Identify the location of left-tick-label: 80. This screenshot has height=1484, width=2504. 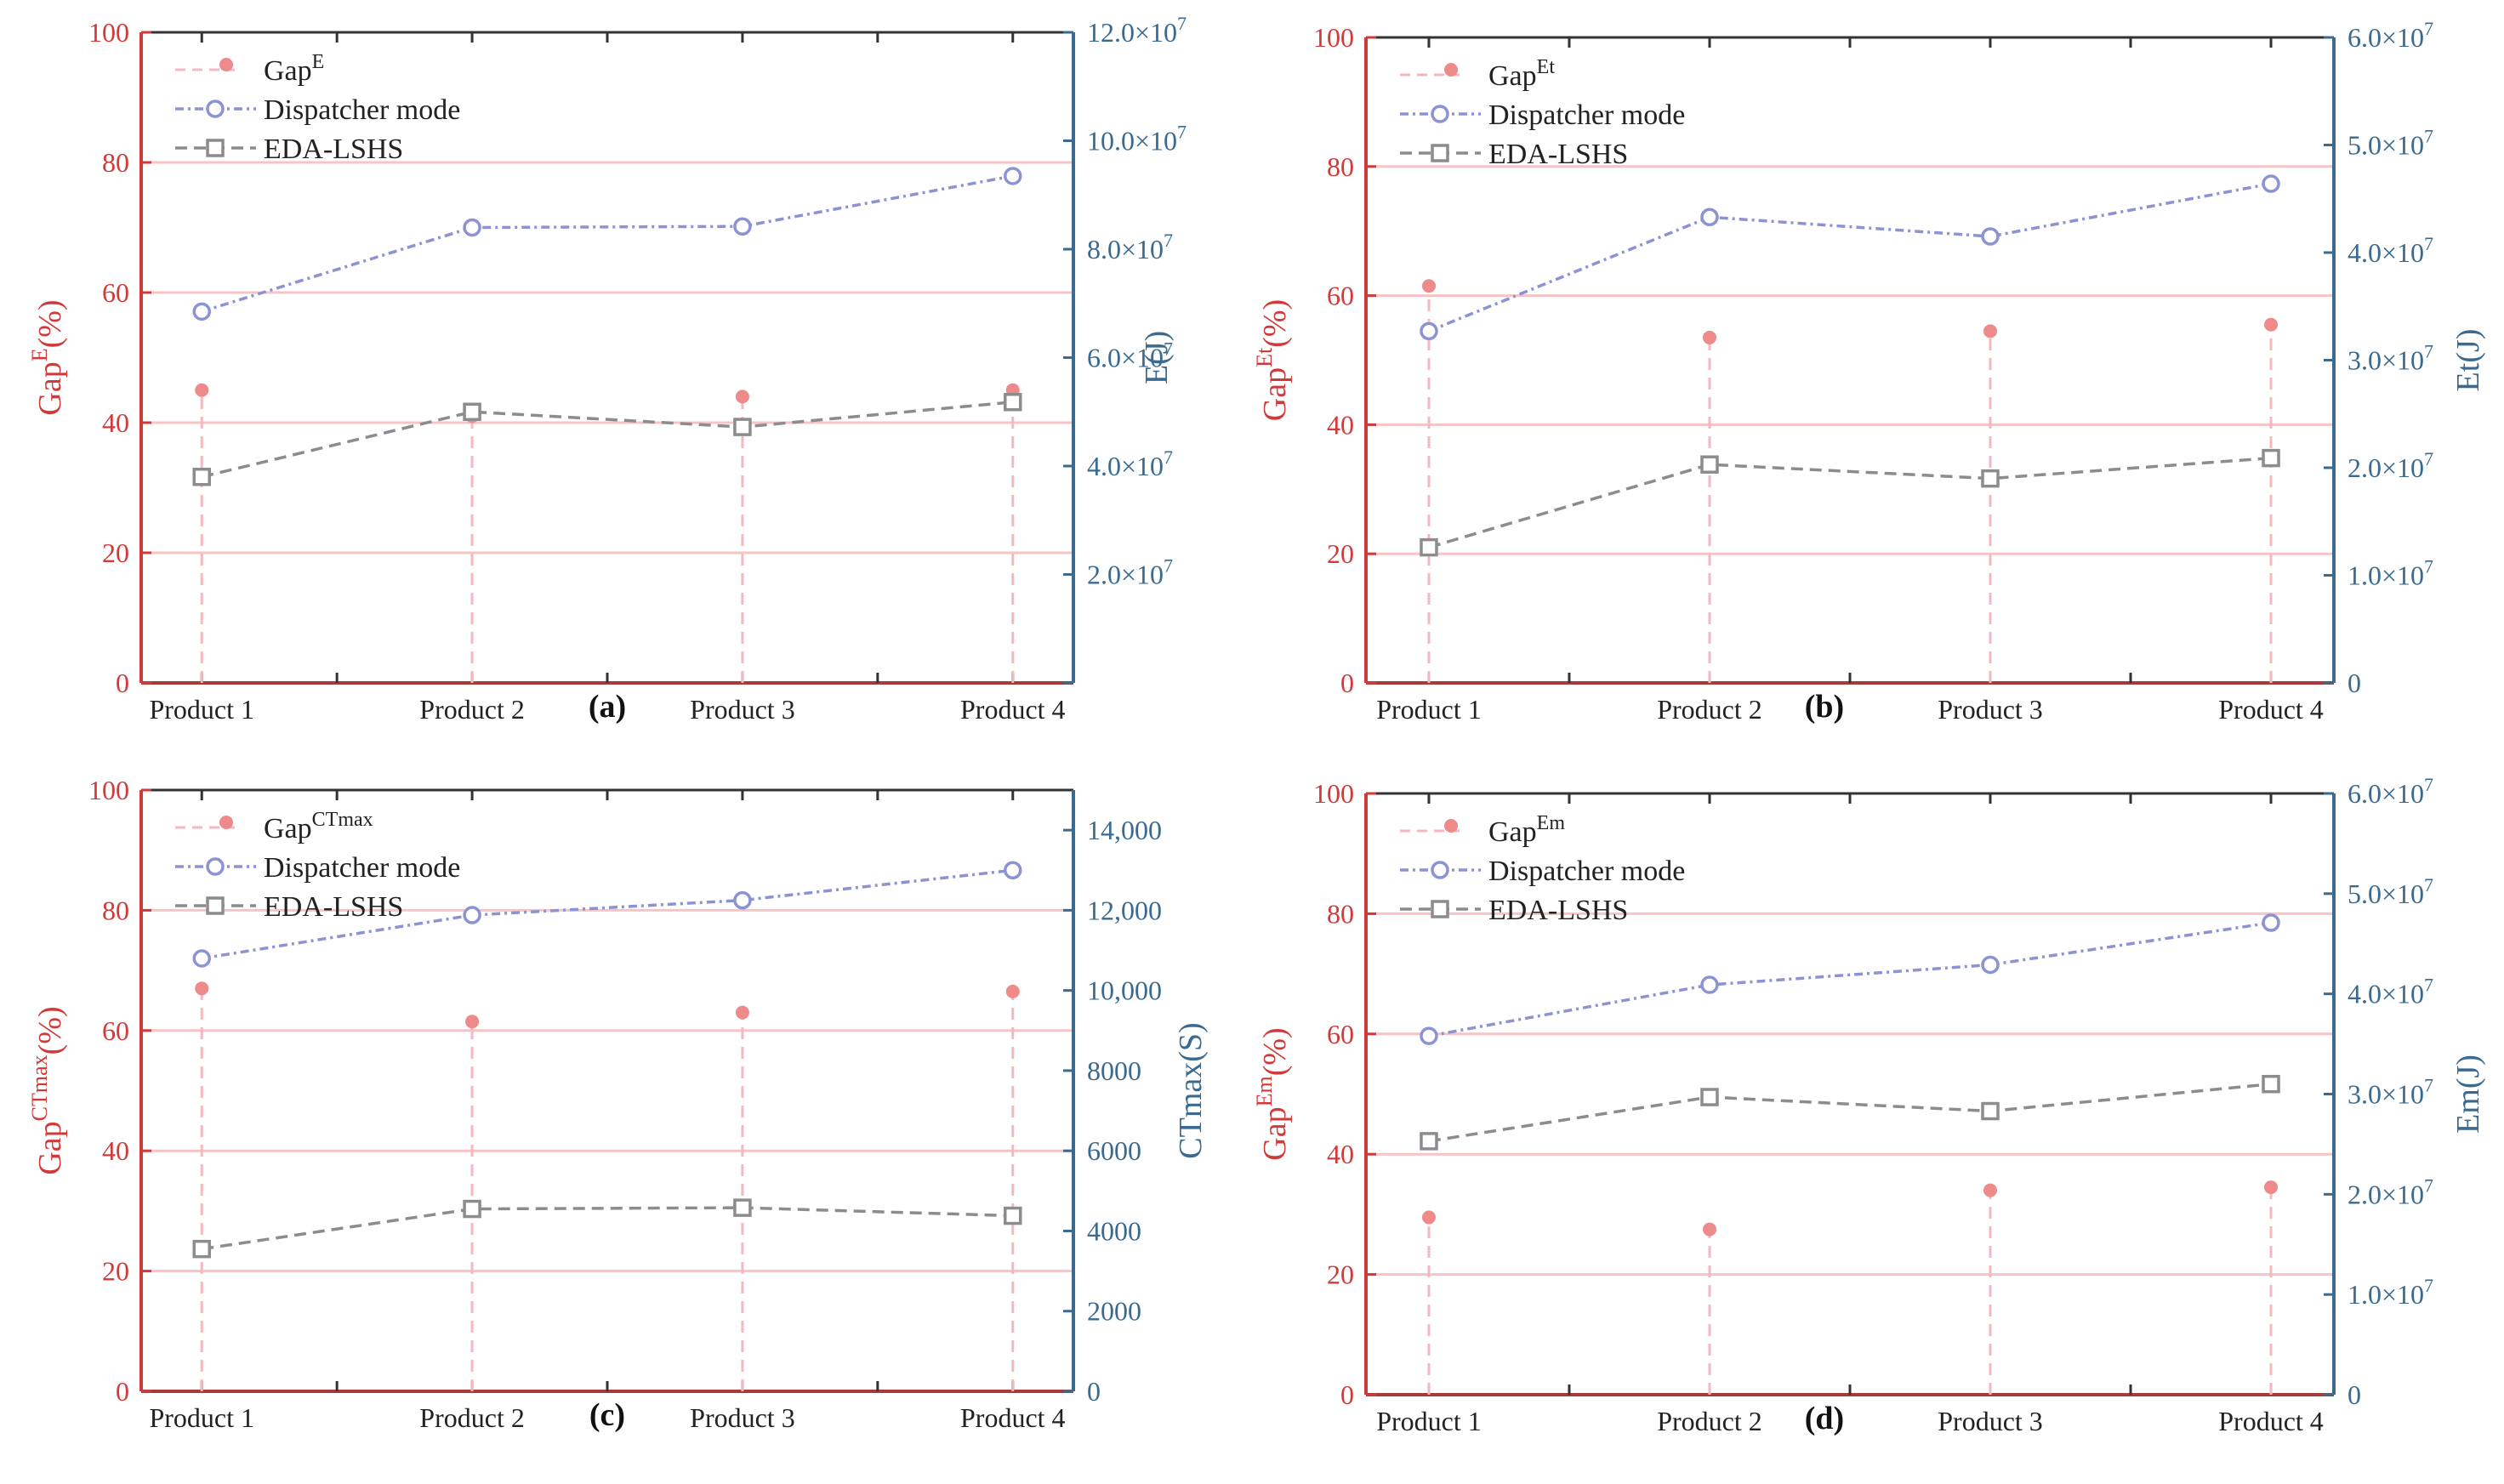
(115, 162).